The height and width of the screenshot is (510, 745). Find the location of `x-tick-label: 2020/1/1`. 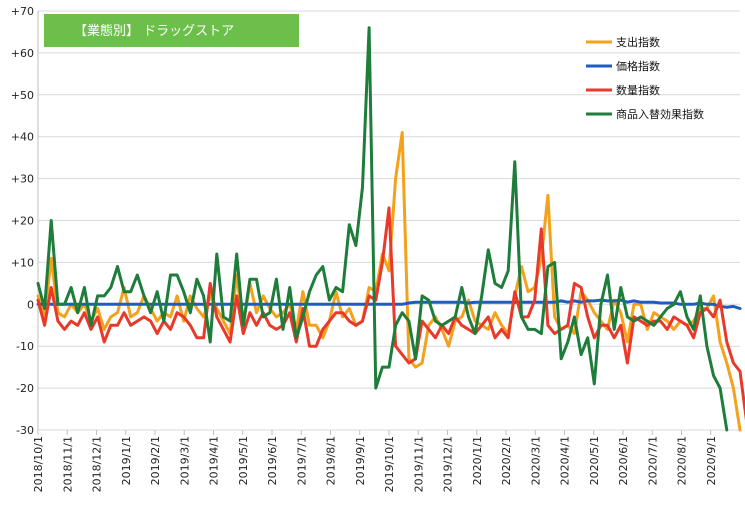

x-tick-label: 2020/1/1 is located at coordinates (477, 460).